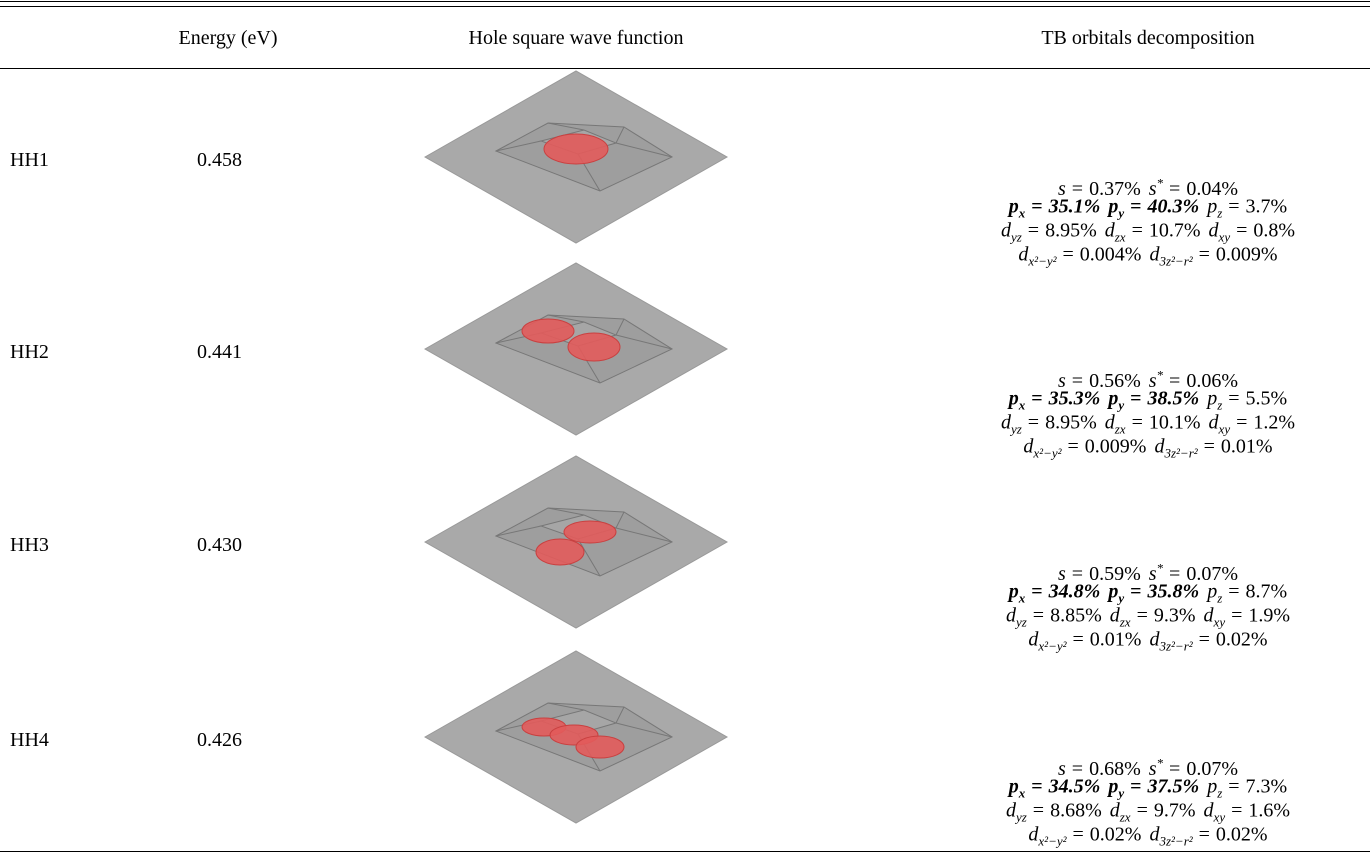 The width and height of the screenshot is (1370, 855). Describe the element at coordinates (1220, 405) in the screenshot. I see `orbital-subscript: z` at that location.